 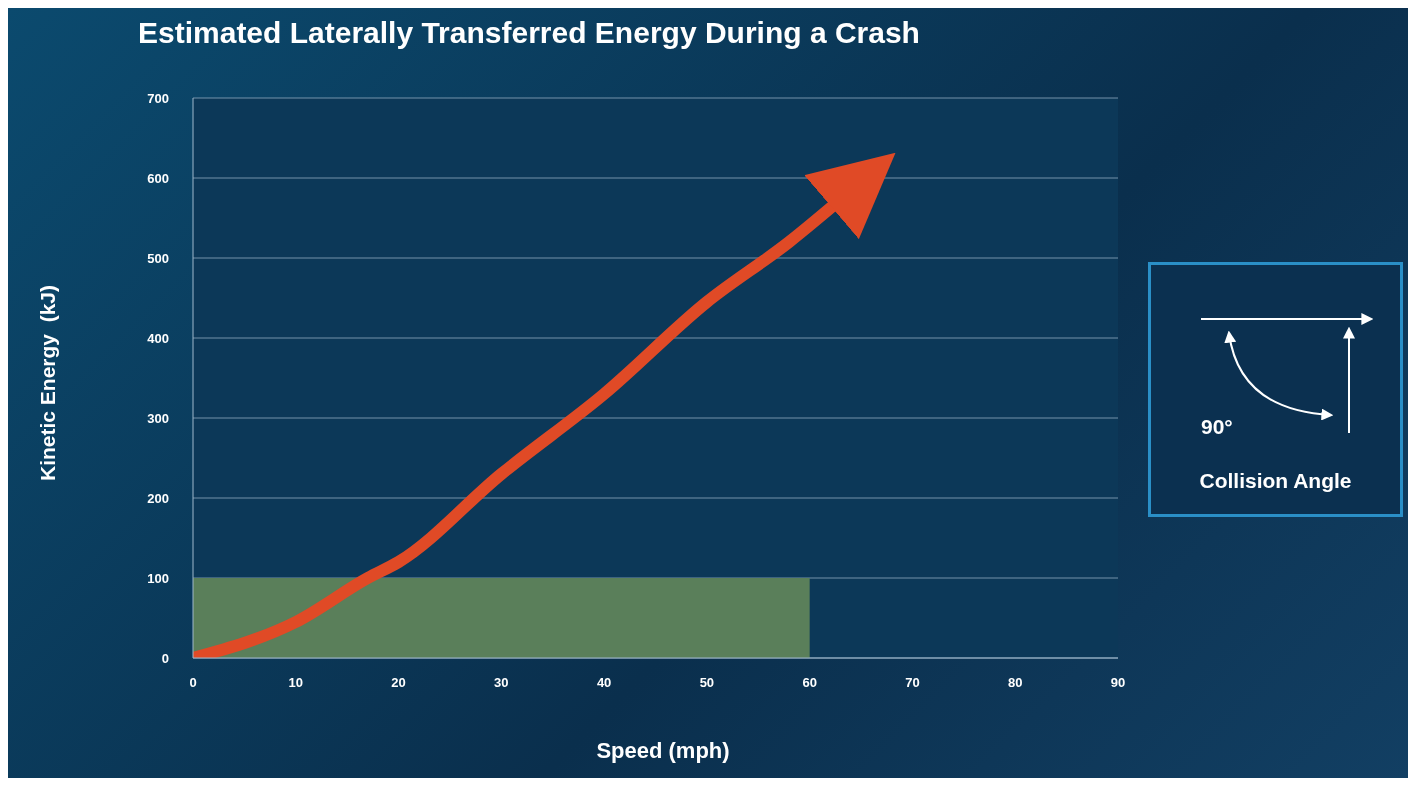 I want to click on y-tick-label: 0, so click(x=165, y=658).